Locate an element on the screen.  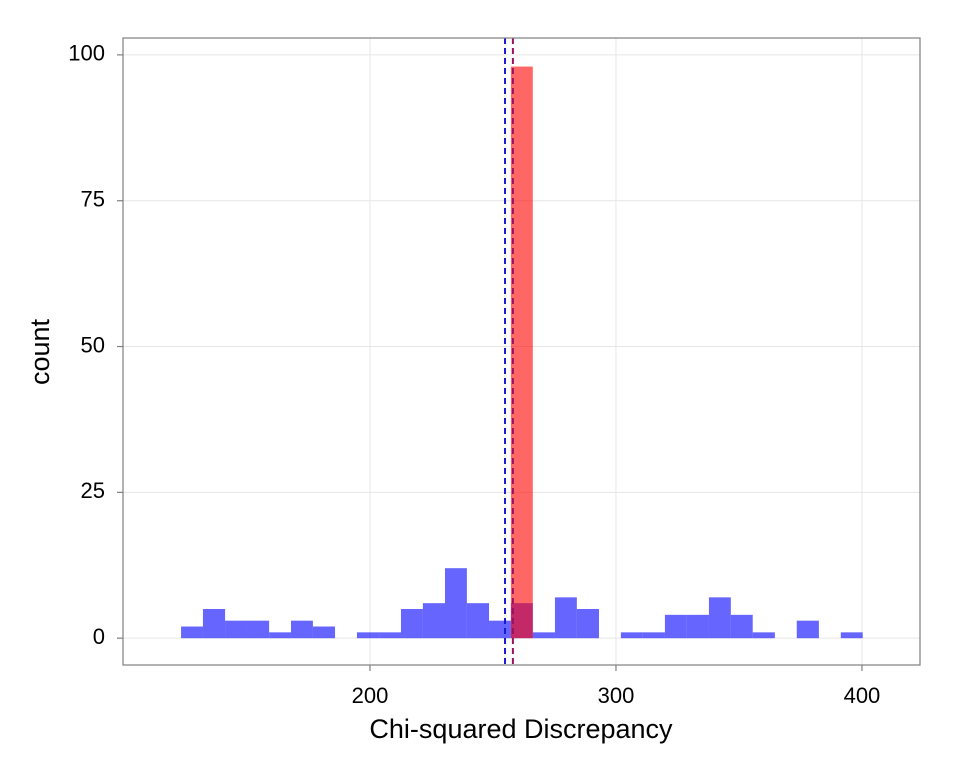
x-tick-label: 200 is located at coordinates (370, 695).